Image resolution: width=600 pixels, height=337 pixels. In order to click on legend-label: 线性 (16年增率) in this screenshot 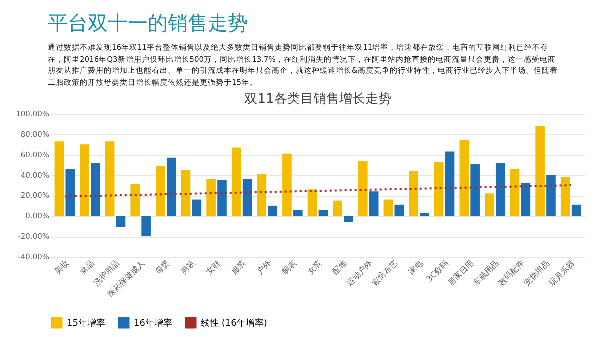, I will do `click(234, 323)`.